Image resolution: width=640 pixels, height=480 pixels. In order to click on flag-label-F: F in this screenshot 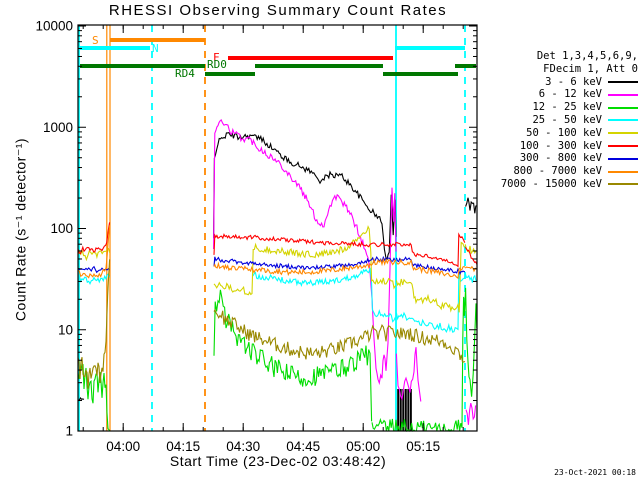, I will do `click(216, 57)`.